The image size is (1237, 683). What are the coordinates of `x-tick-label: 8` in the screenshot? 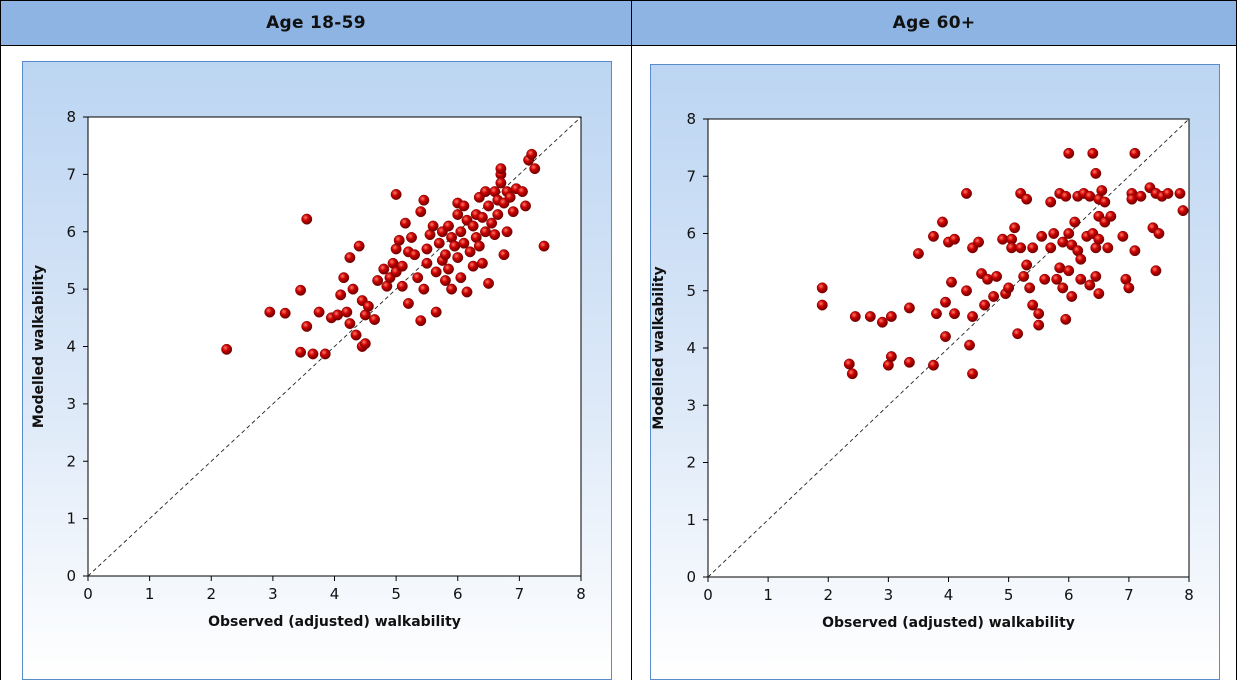 It's located at (581, 594).